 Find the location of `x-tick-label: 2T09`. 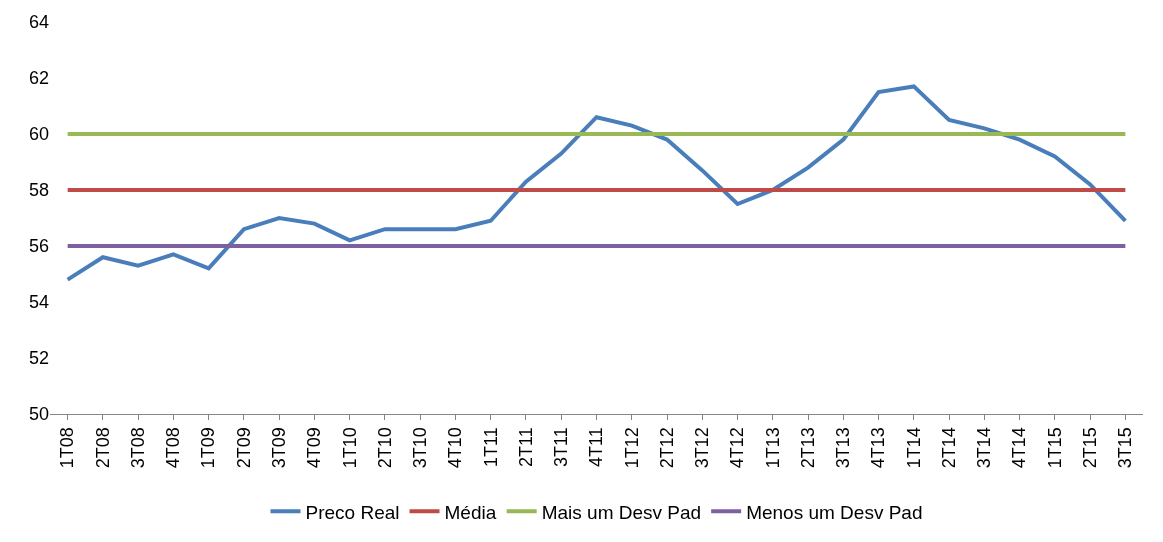

x-tick-label: 2T09 is located at coordinates (243, 448).